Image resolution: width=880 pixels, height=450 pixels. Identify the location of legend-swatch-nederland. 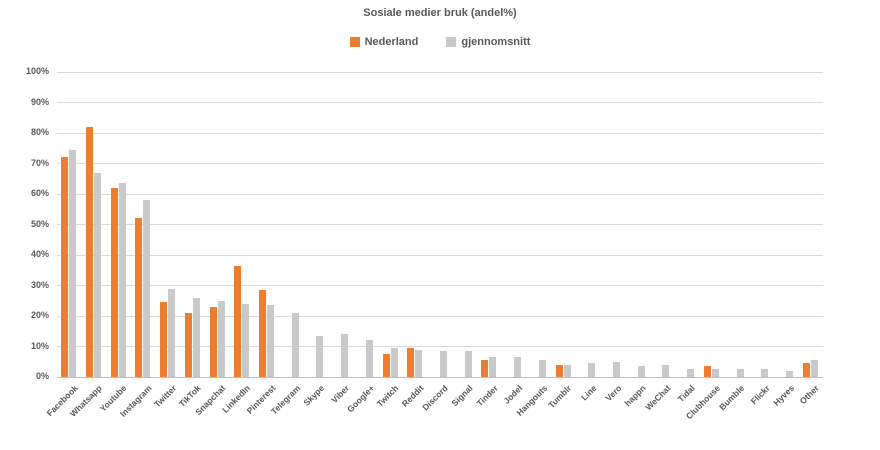
(354, 42).